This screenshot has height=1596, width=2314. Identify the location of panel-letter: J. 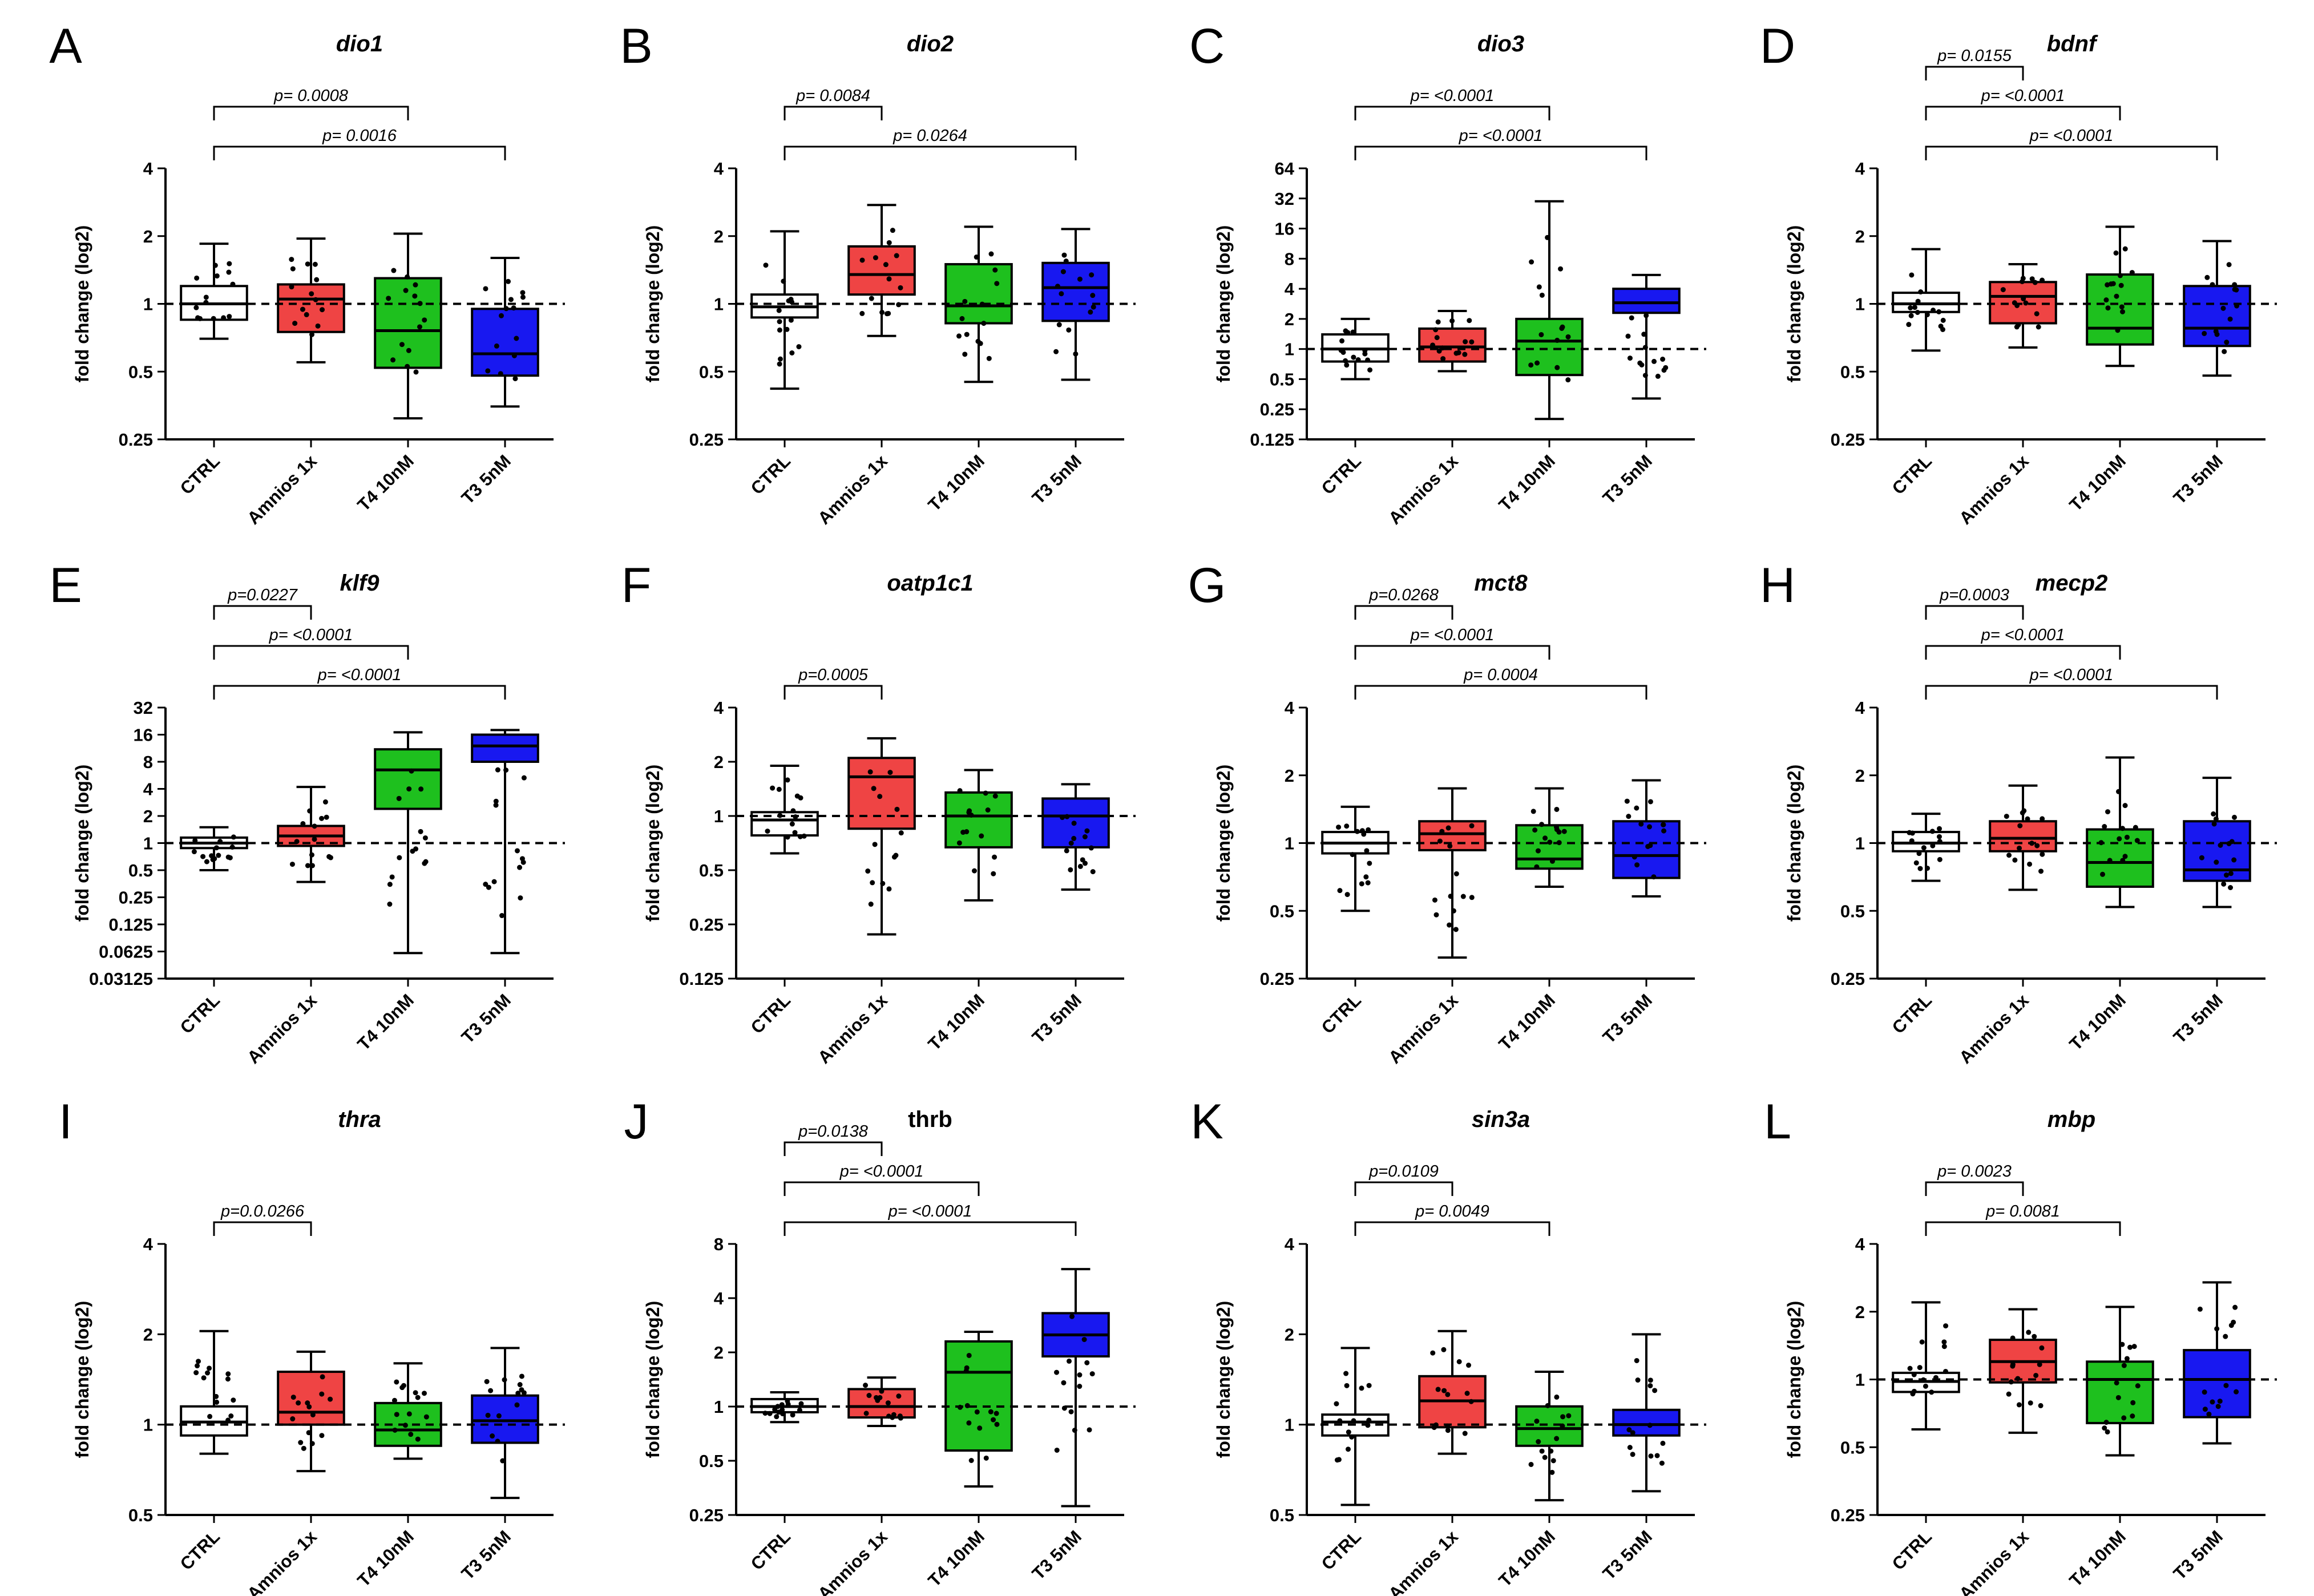
(636, 1121).